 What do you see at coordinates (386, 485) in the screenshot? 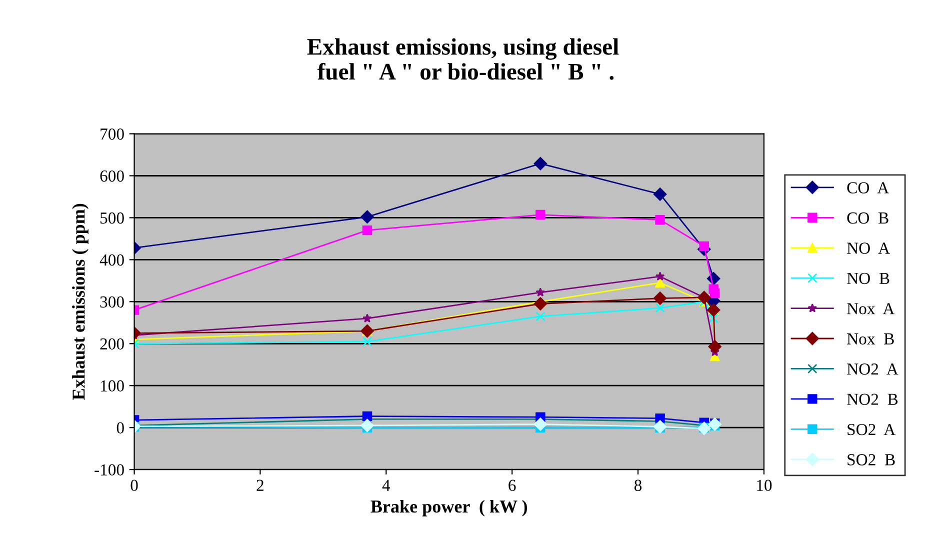
I see `x-tick-label: 4` at bounding box center [386, 485].